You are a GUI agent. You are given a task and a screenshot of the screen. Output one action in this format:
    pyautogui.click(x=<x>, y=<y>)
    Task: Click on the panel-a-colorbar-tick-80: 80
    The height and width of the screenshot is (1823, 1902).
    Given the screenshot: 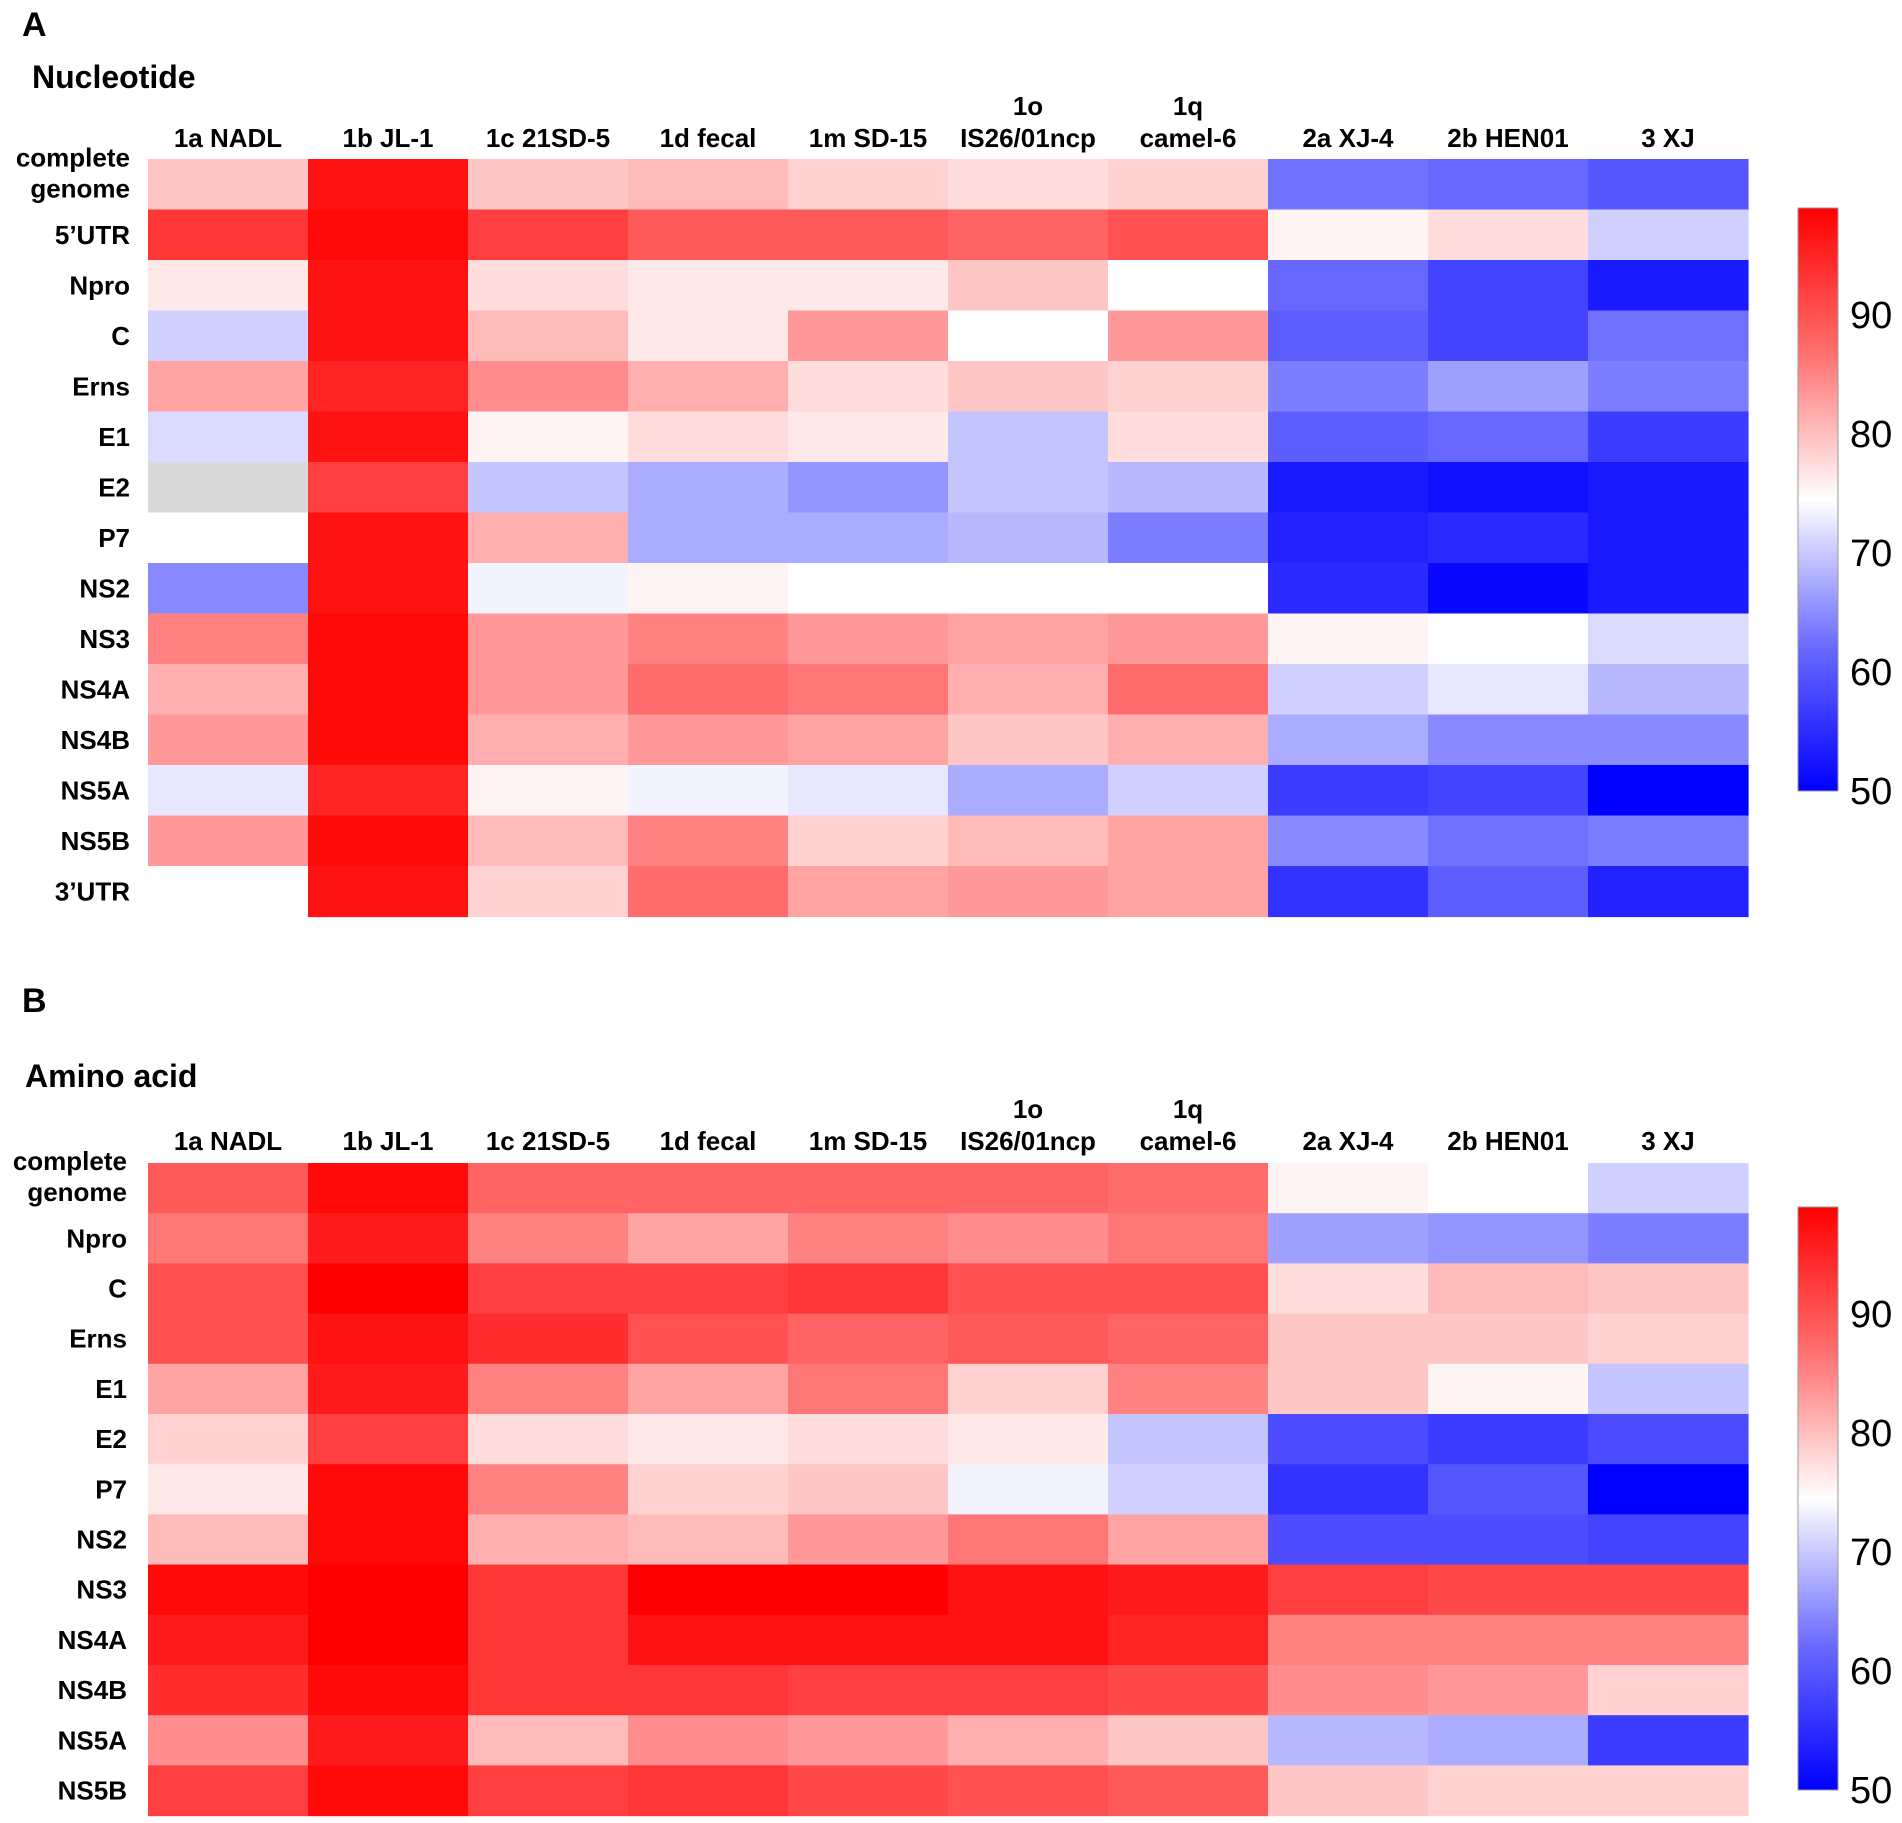 What is the action you would take?
    pyautogui.click(x=1871, y=435)
    